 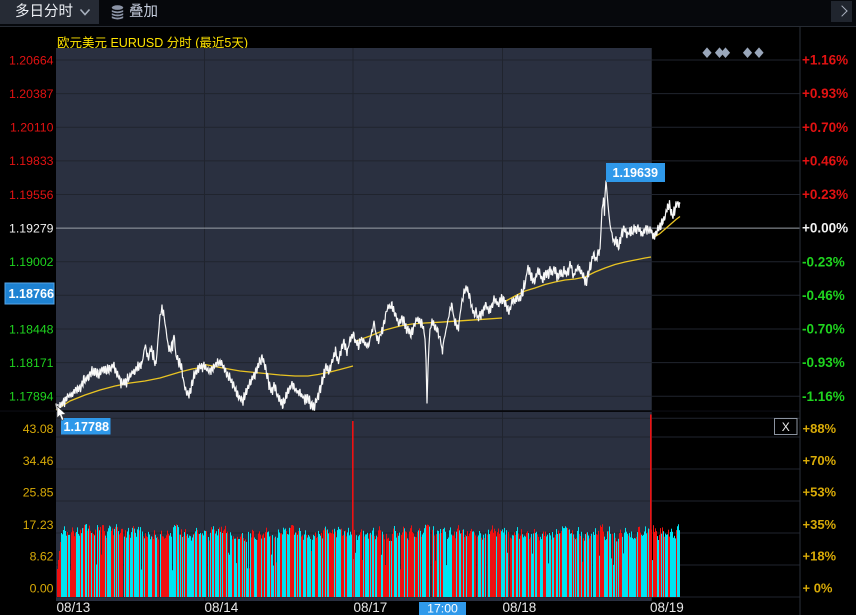 I want to click on svg-text: 1.19279, so click(x=31, y=228).